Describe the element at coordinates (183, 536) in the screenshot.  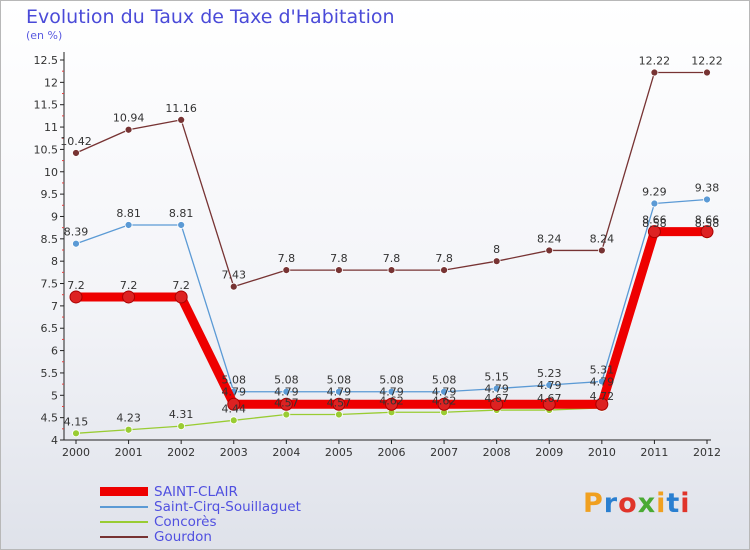
I see `legend-label-gourdon: Gourdon` at that location.